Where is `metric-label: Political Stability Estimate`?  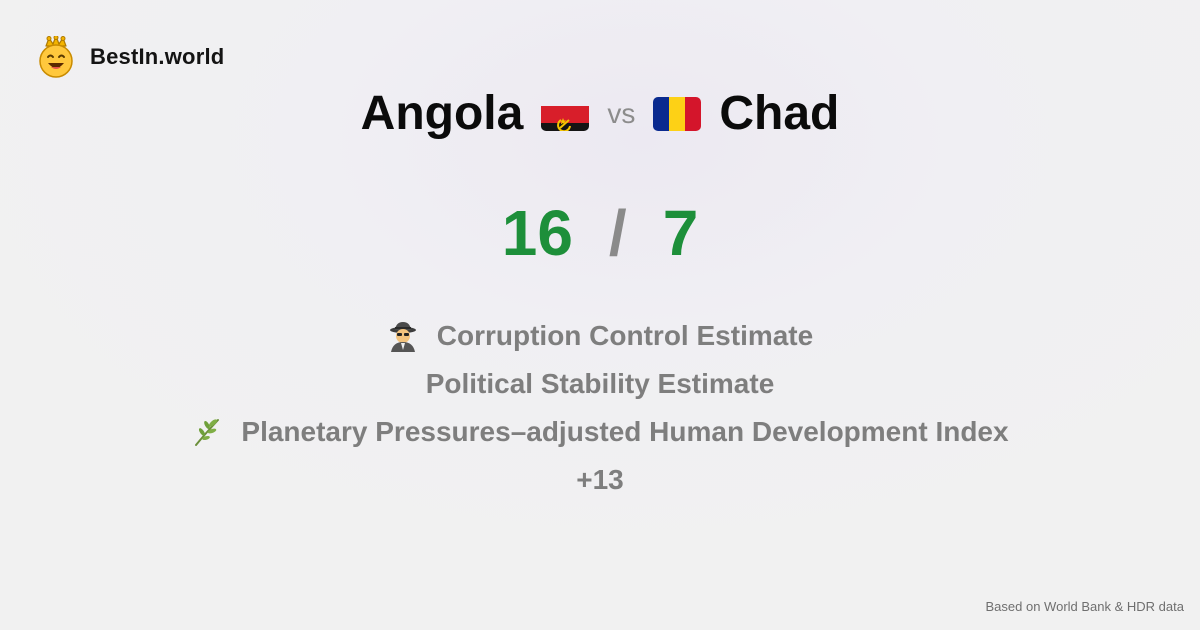 metric-label: Political Stability Estimate is located at coordinates (600, 383).